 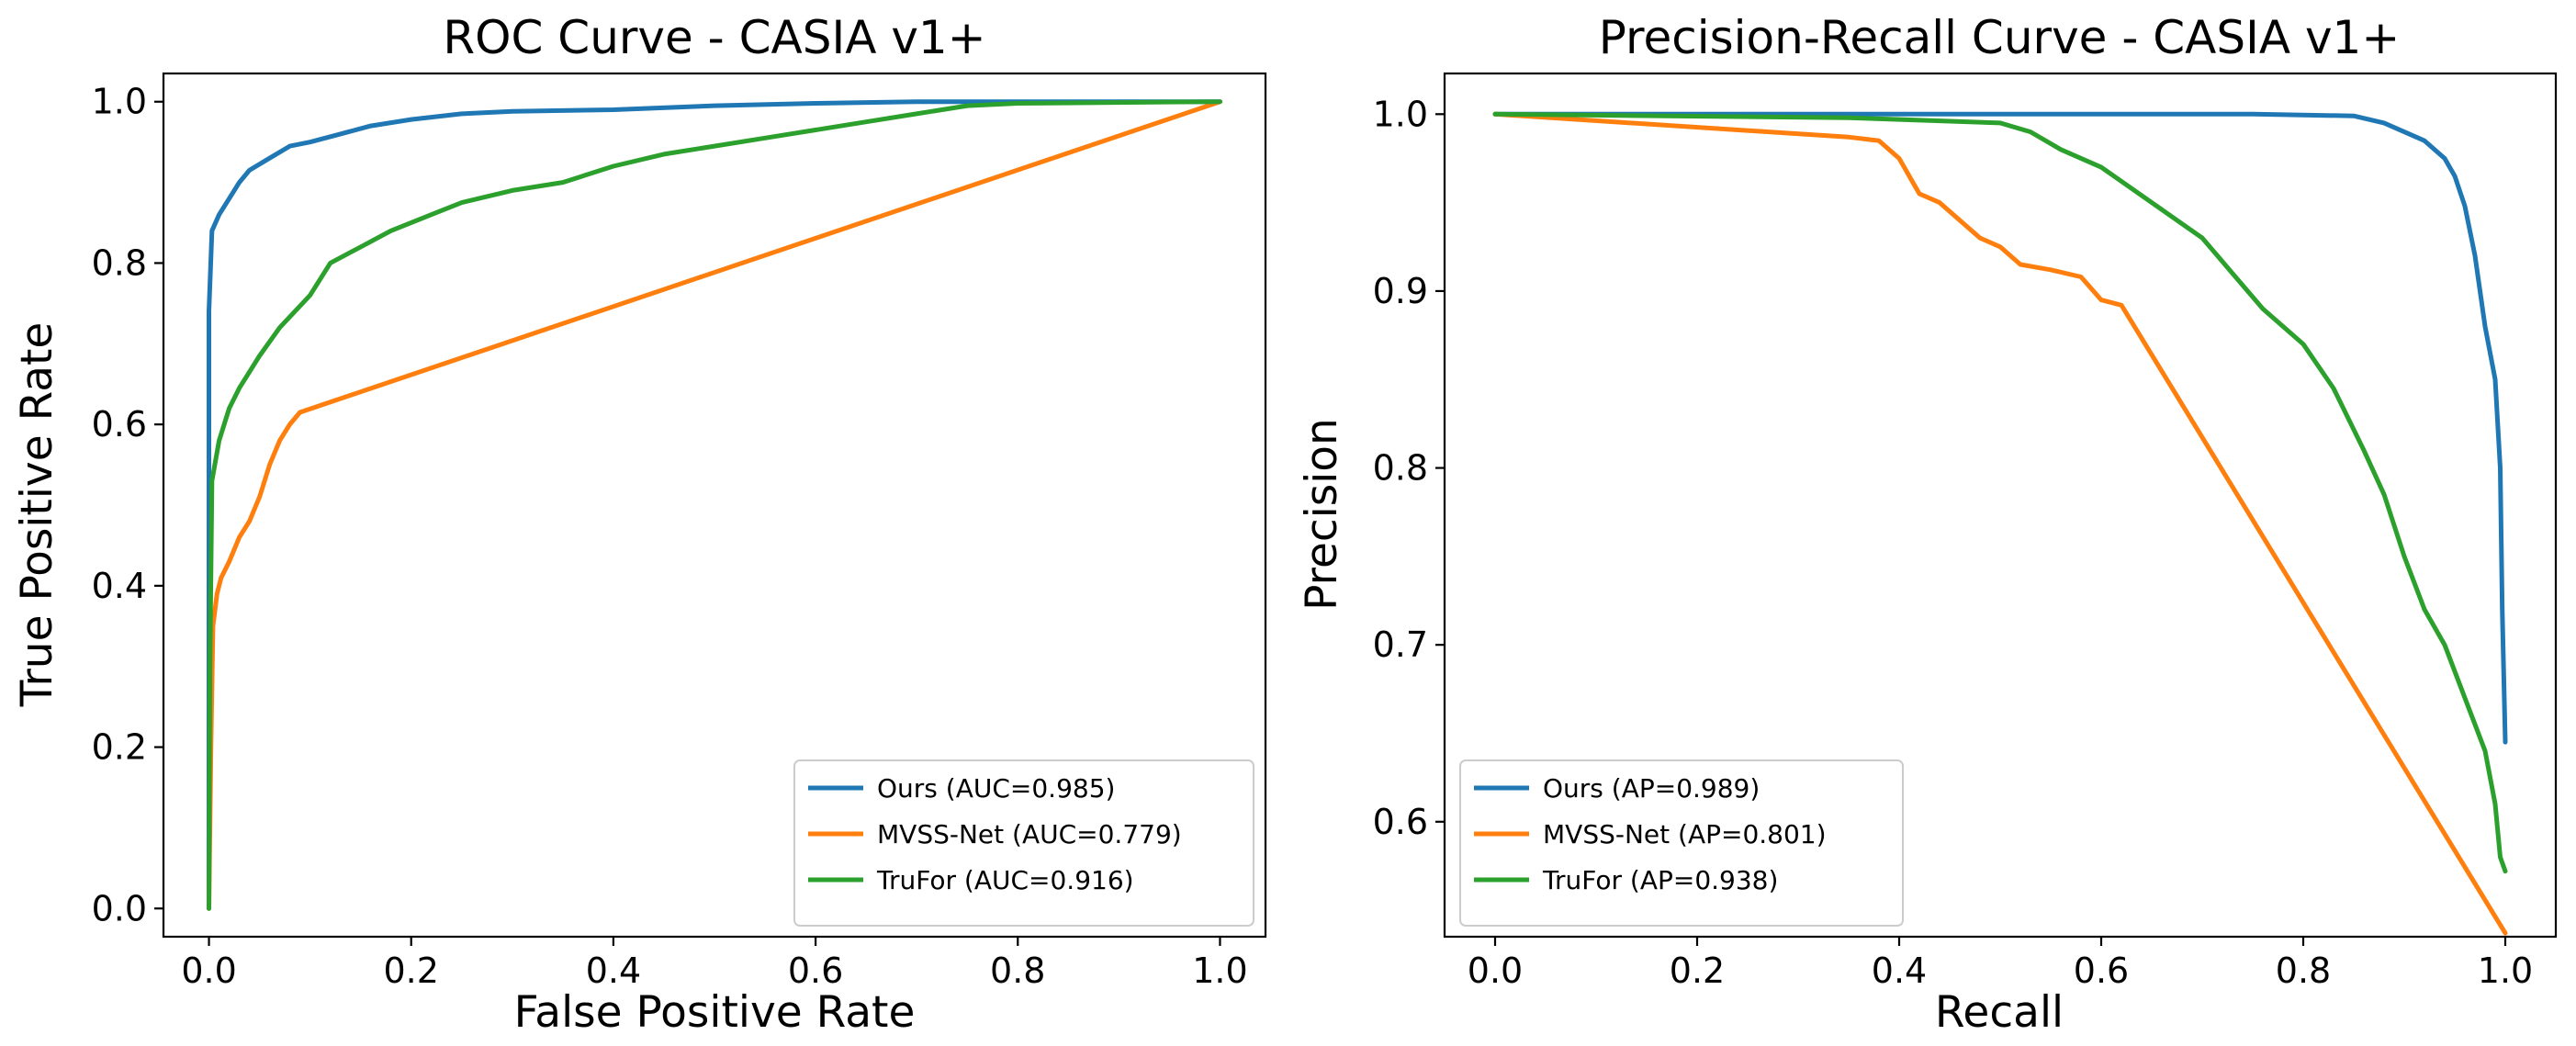 What do you see at coordinates (208, 970) in the screenshot?
I see `roc-x-tick-label: 0.0` at bounding box center [208, 970].